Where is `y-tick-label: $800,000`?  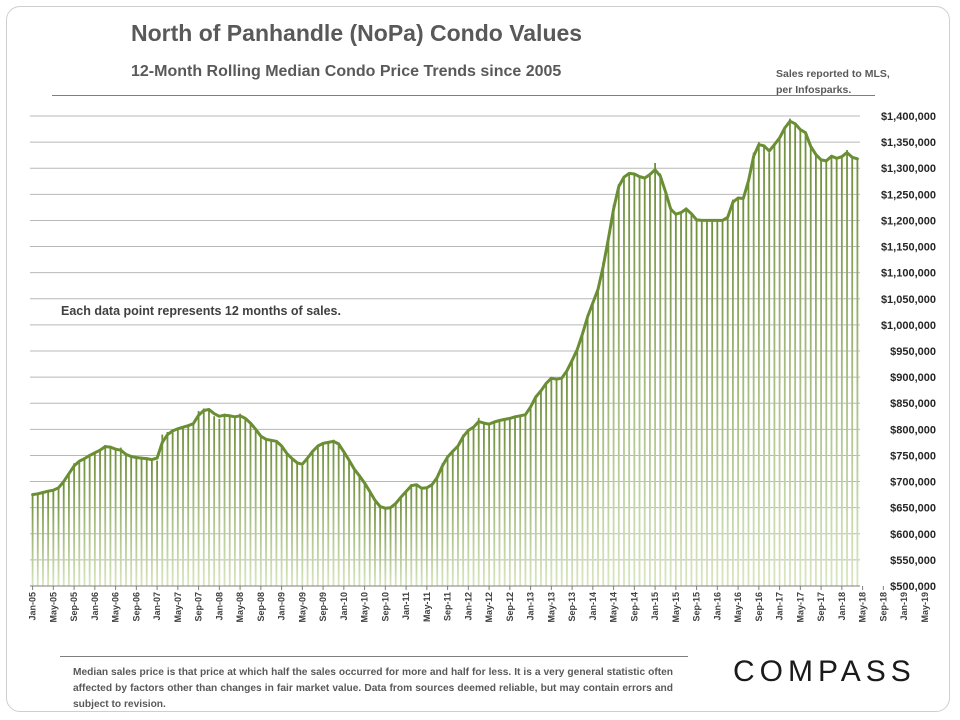 y-tick-label: $800,000 is located at coordinates (913, 430).